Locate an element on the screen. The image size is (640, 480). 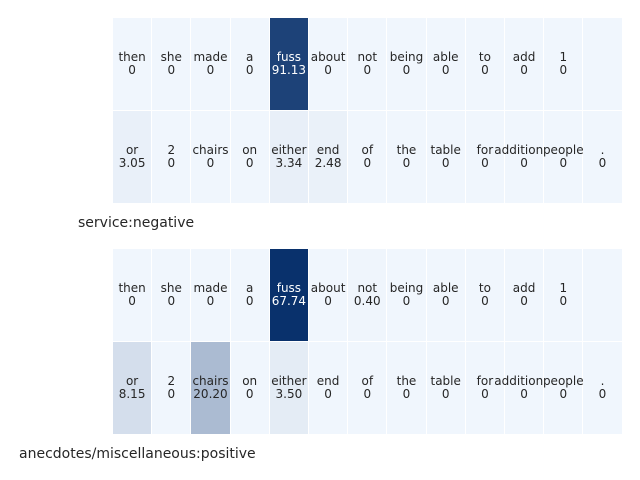
cell-token: people is located at coordinates (563, 150).